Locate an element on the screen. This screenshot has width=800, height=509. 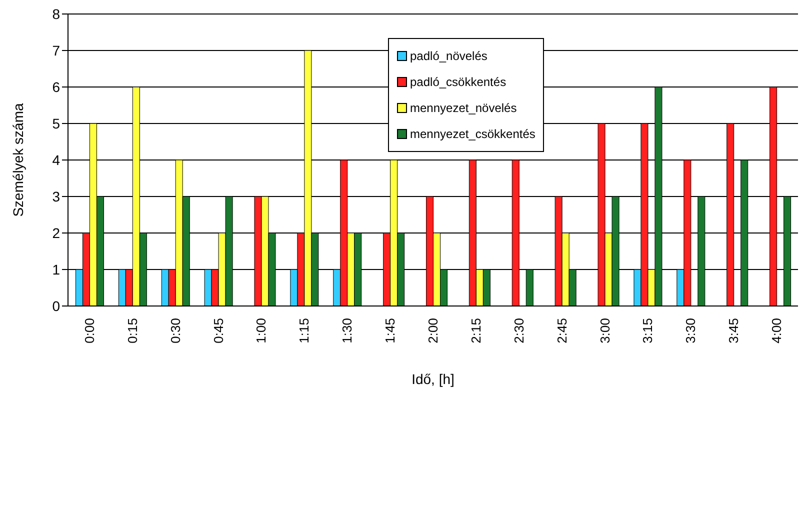
x-tick-label: 1:15 is located at coordinates (304, 331).